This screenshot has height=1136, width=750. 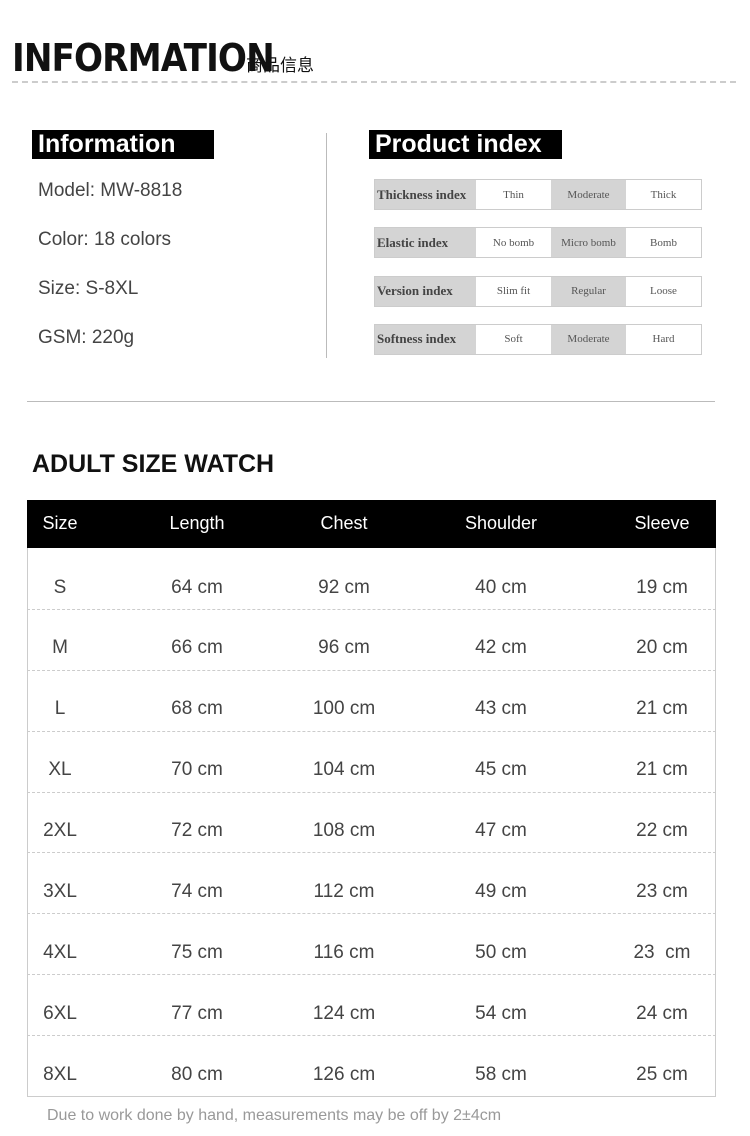 What do you see at coordinates (197, 587) in the screenshot?
I see `table-cell: 64 cm` at bounding box center [197, 587].